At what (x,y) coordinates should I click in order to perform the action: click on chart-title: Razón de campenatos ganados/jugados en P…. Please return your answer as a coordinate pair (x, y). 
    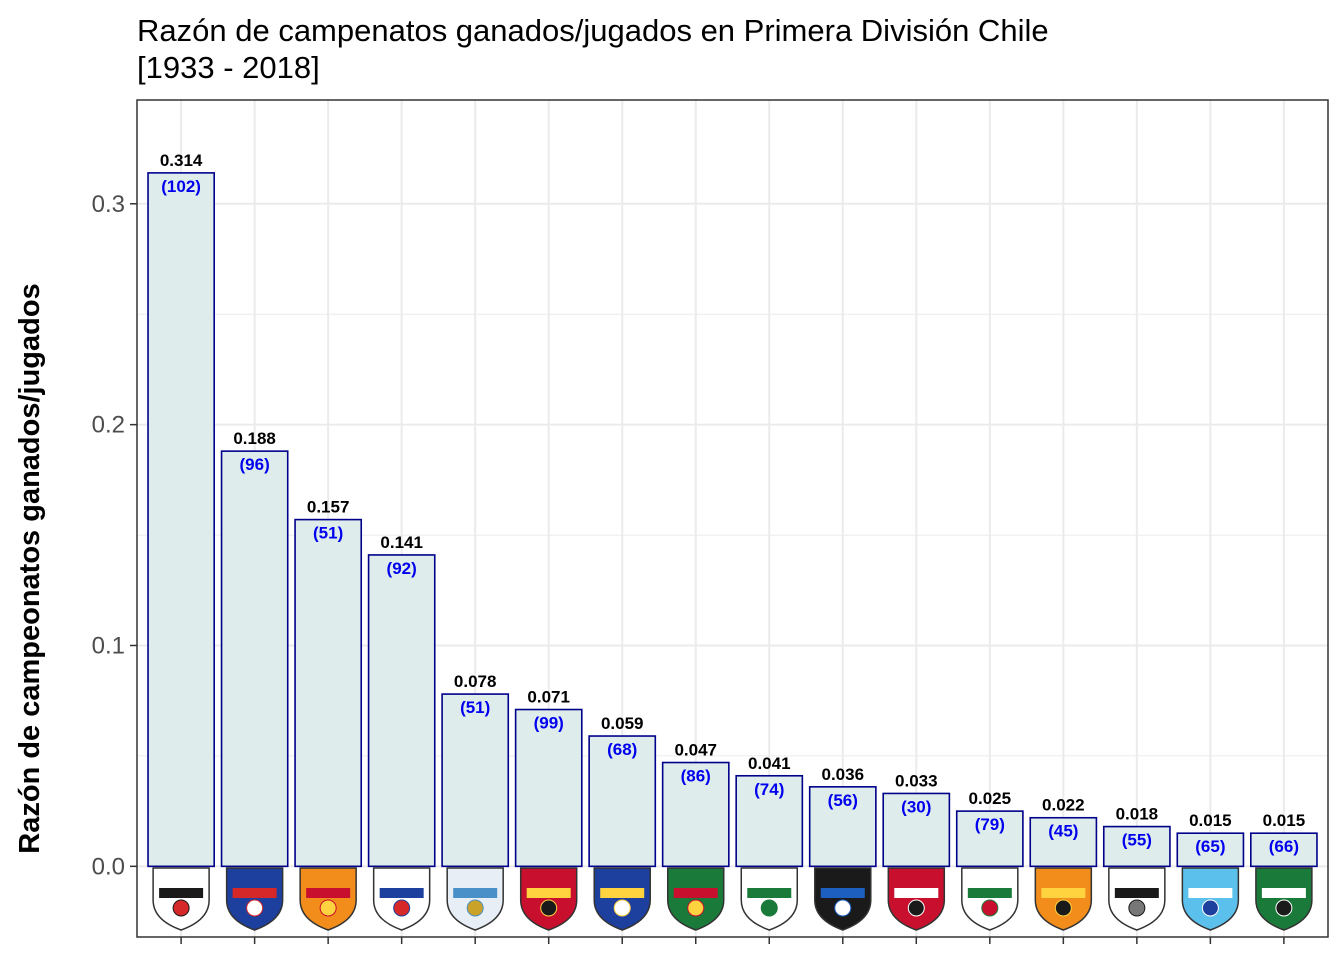
    Looking at the image, I should click on (593, 49).